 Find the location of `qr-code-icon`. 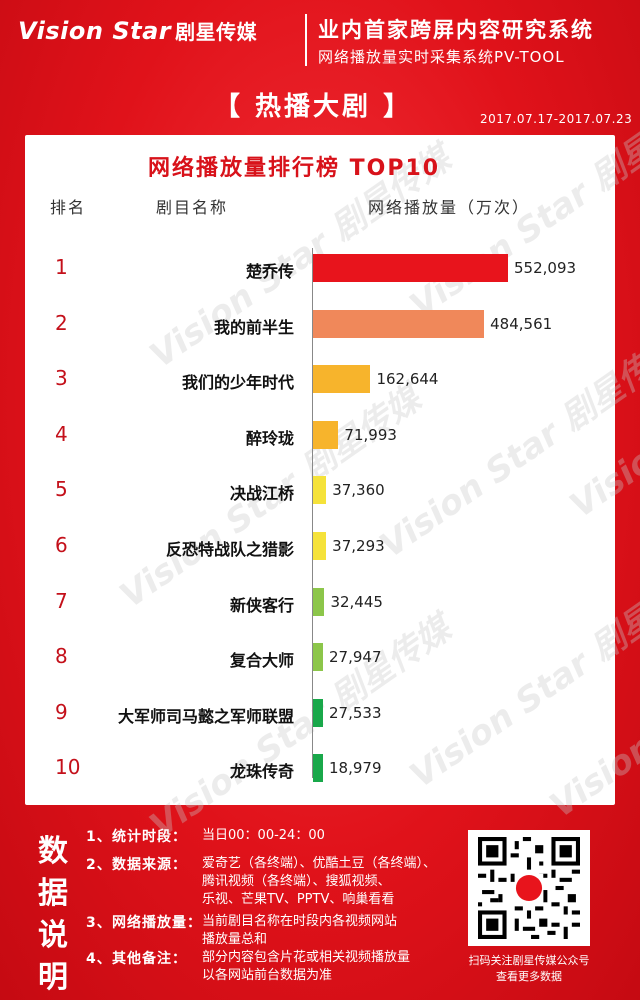

qr-code-icon is located at coordinates (529, 888).